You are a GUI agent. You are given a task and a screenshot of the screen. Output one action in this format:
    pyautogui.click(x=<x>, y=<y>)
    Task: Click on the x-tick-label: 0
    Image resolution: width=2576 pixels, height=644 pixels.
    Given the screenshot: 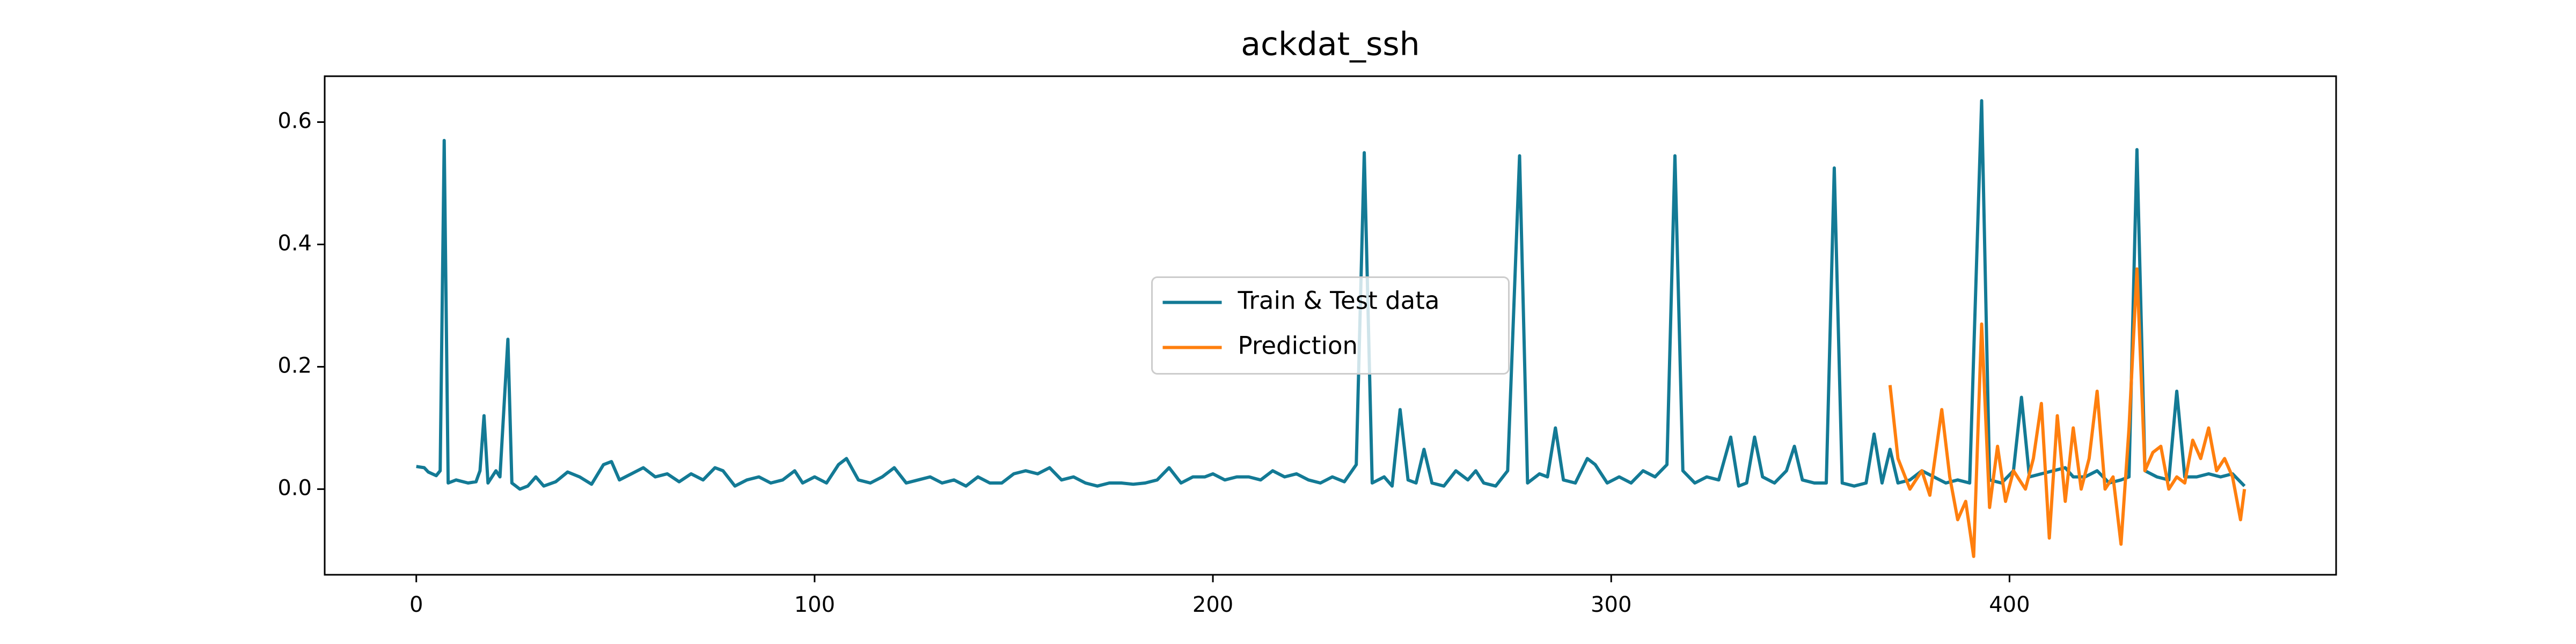 What is the action you would take?
    pyautogui.click(x=416, y=604)
    